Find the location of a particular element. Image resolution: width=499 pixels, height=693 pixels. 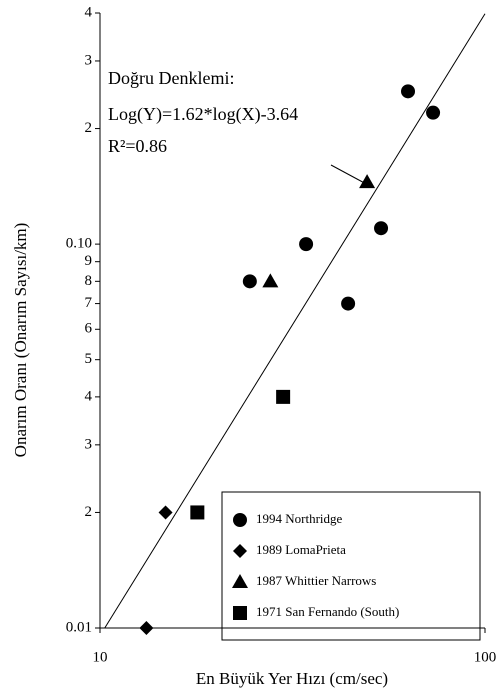

x-tick-label: 100 is located at coordinates (485, 657).